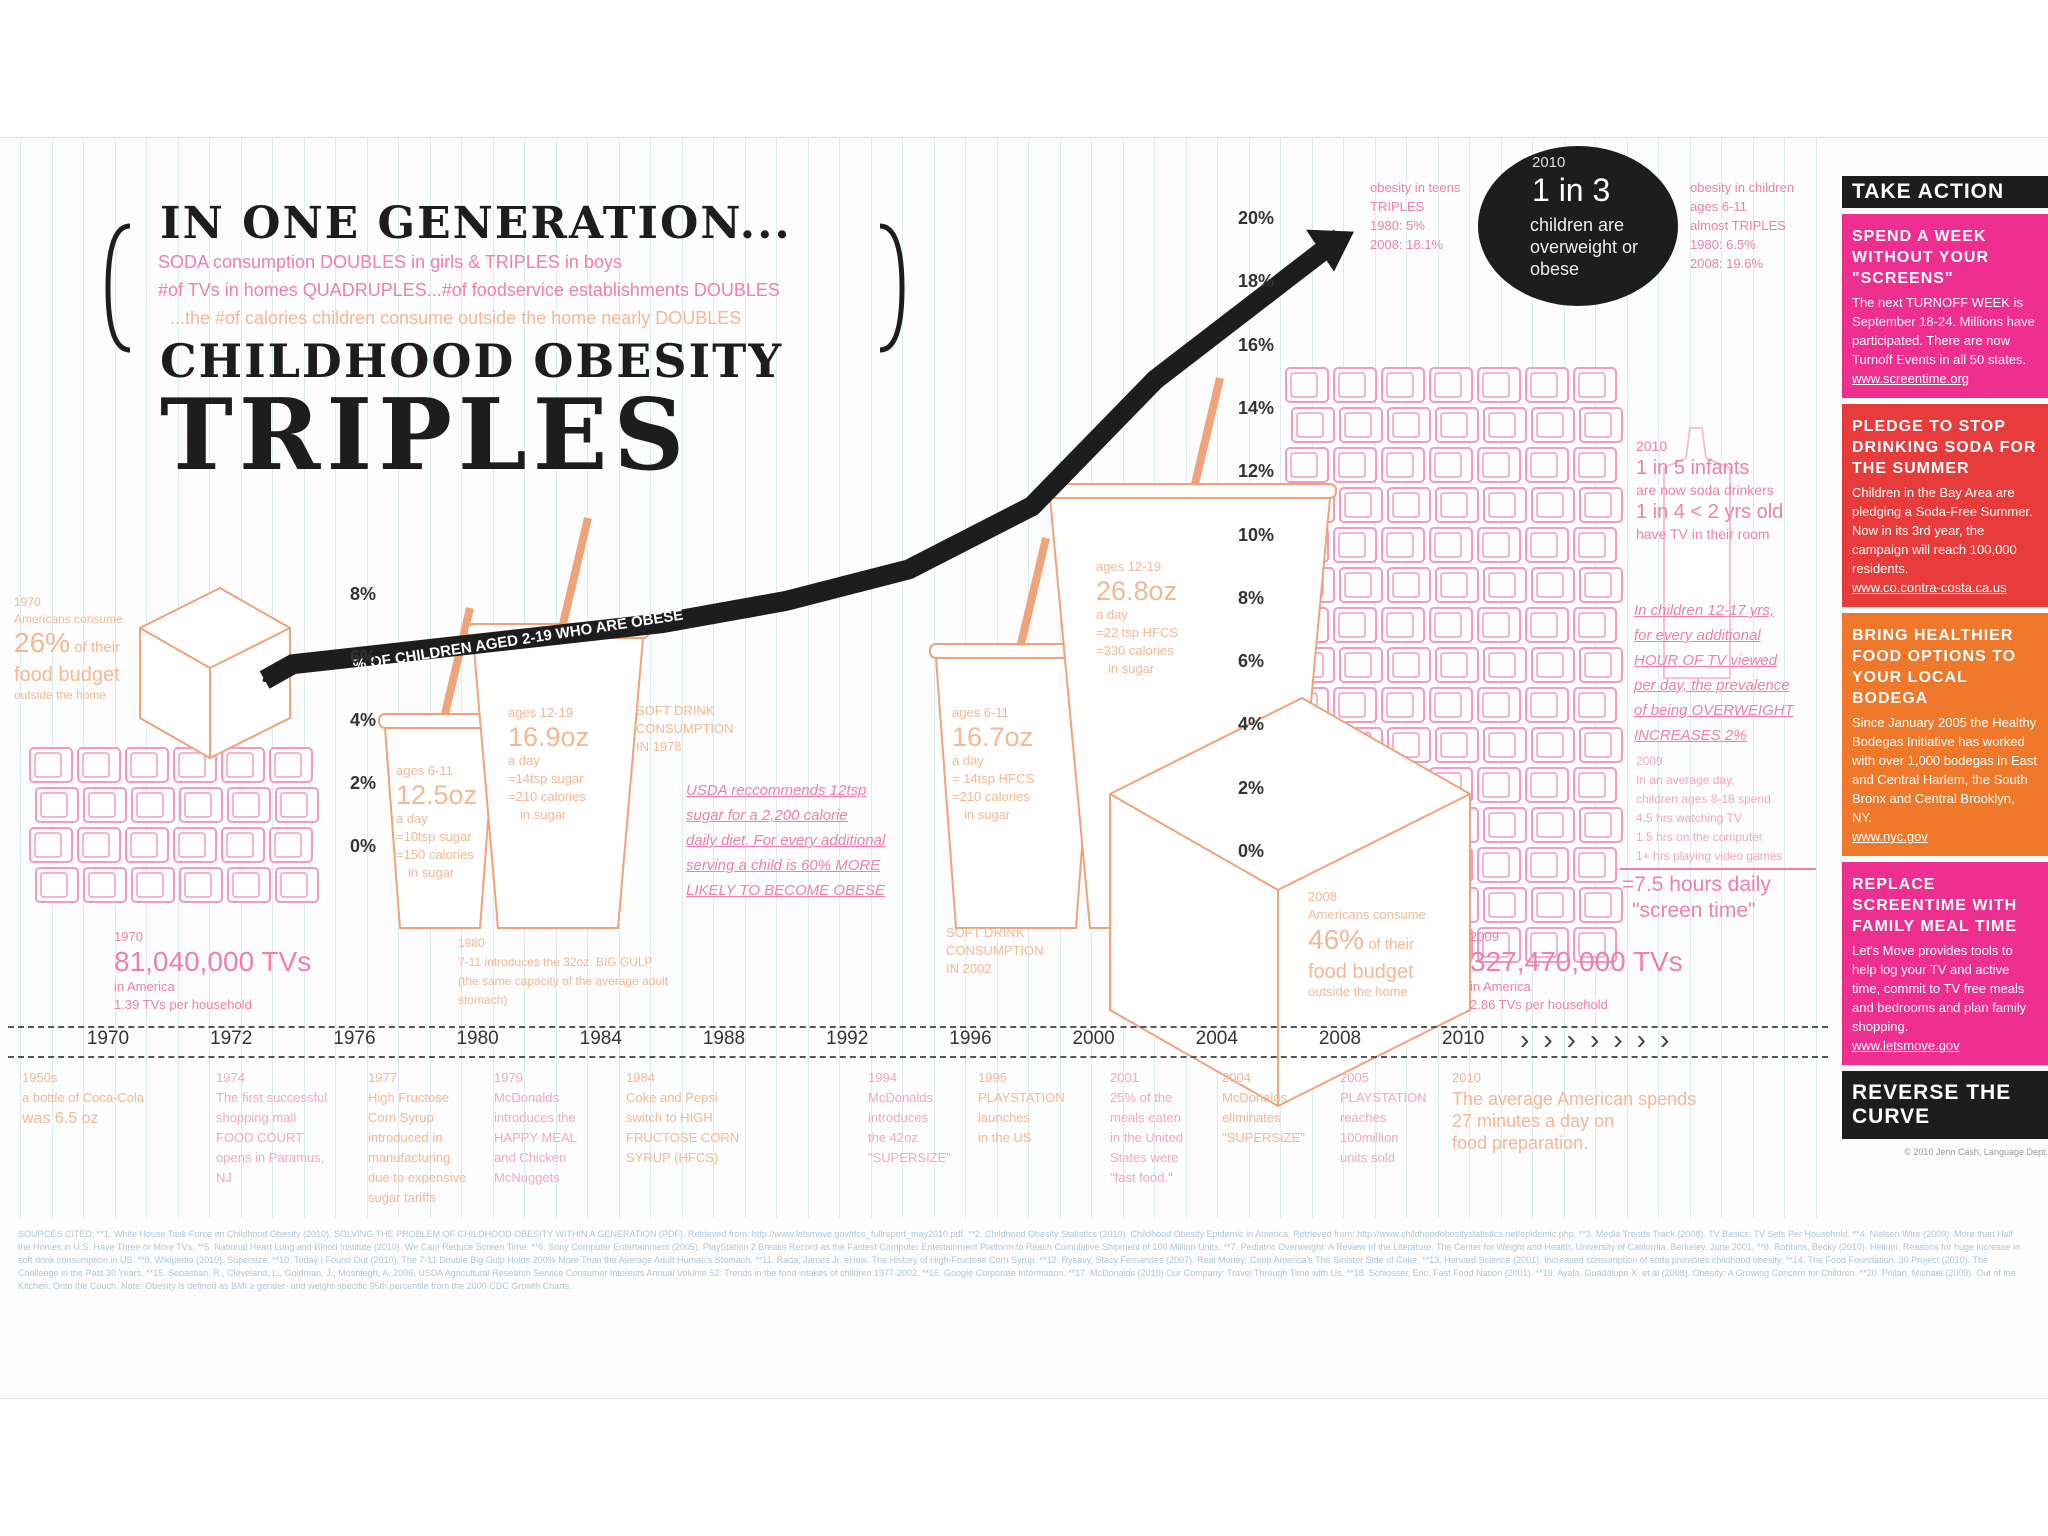  I want to click on event-line: McDonalds, so click(527, 1097).